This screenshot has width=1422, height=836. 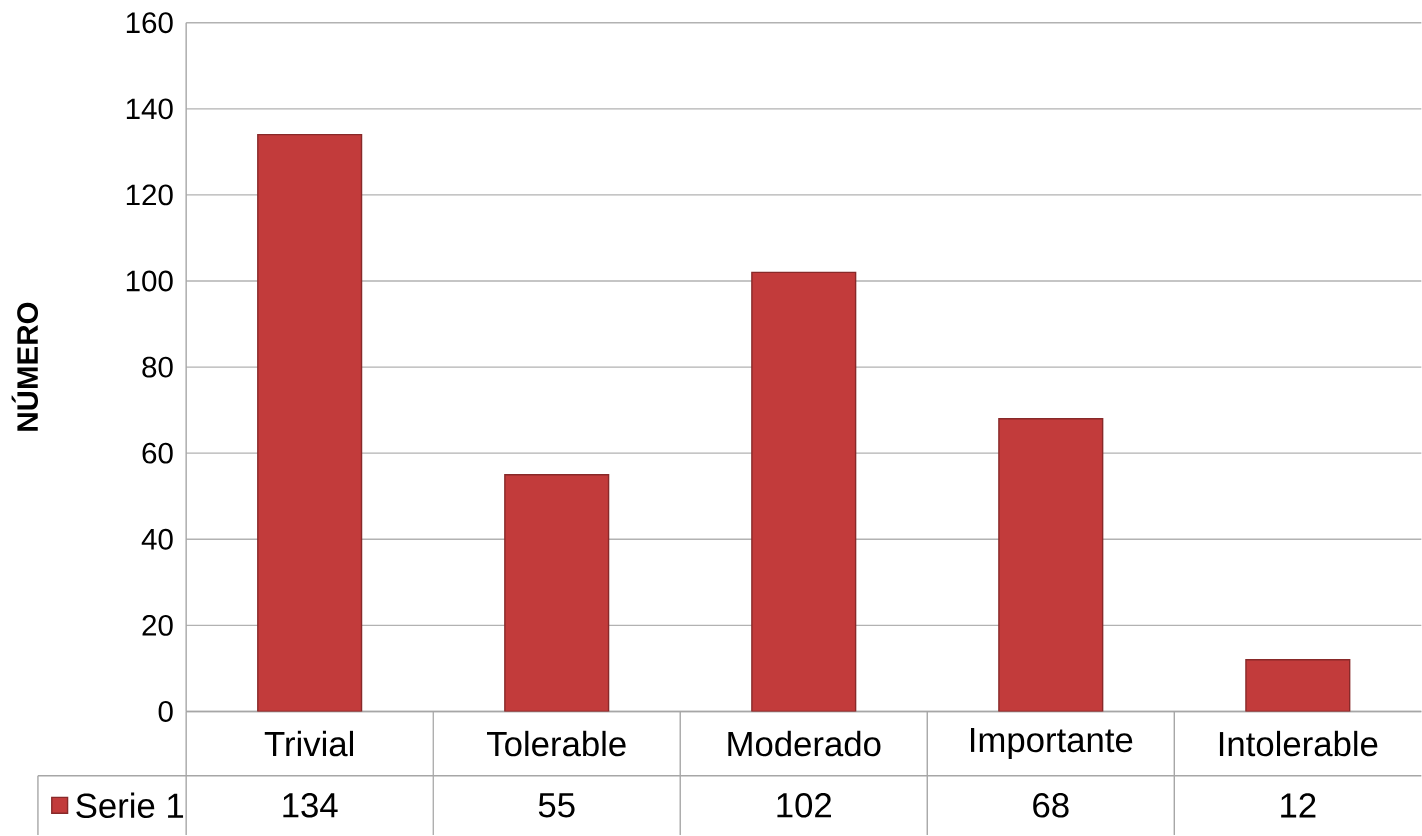 I want to click on y-tick-label: 160, so click(x=149, y=23).